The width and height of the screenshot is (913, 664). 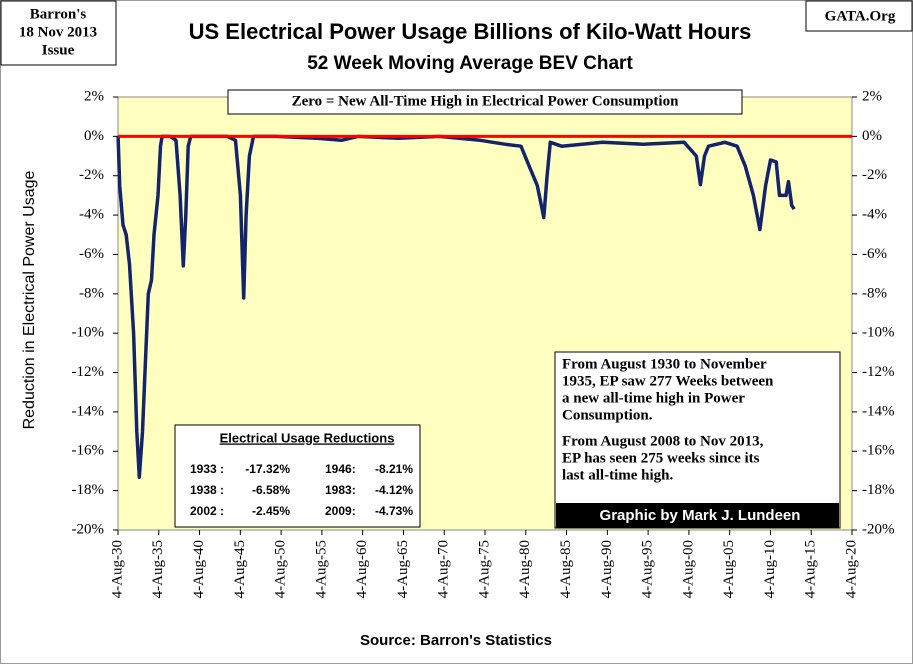 I want to click on x-tick-label: 4-Aug-45, so click(x=240, y=569).